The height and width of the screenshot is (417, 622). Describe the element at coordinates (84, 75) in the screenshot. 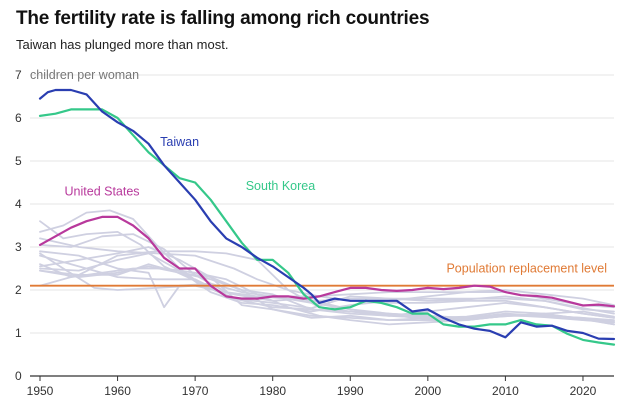

I see `y-axis-unit-label: children per woman` at that location.